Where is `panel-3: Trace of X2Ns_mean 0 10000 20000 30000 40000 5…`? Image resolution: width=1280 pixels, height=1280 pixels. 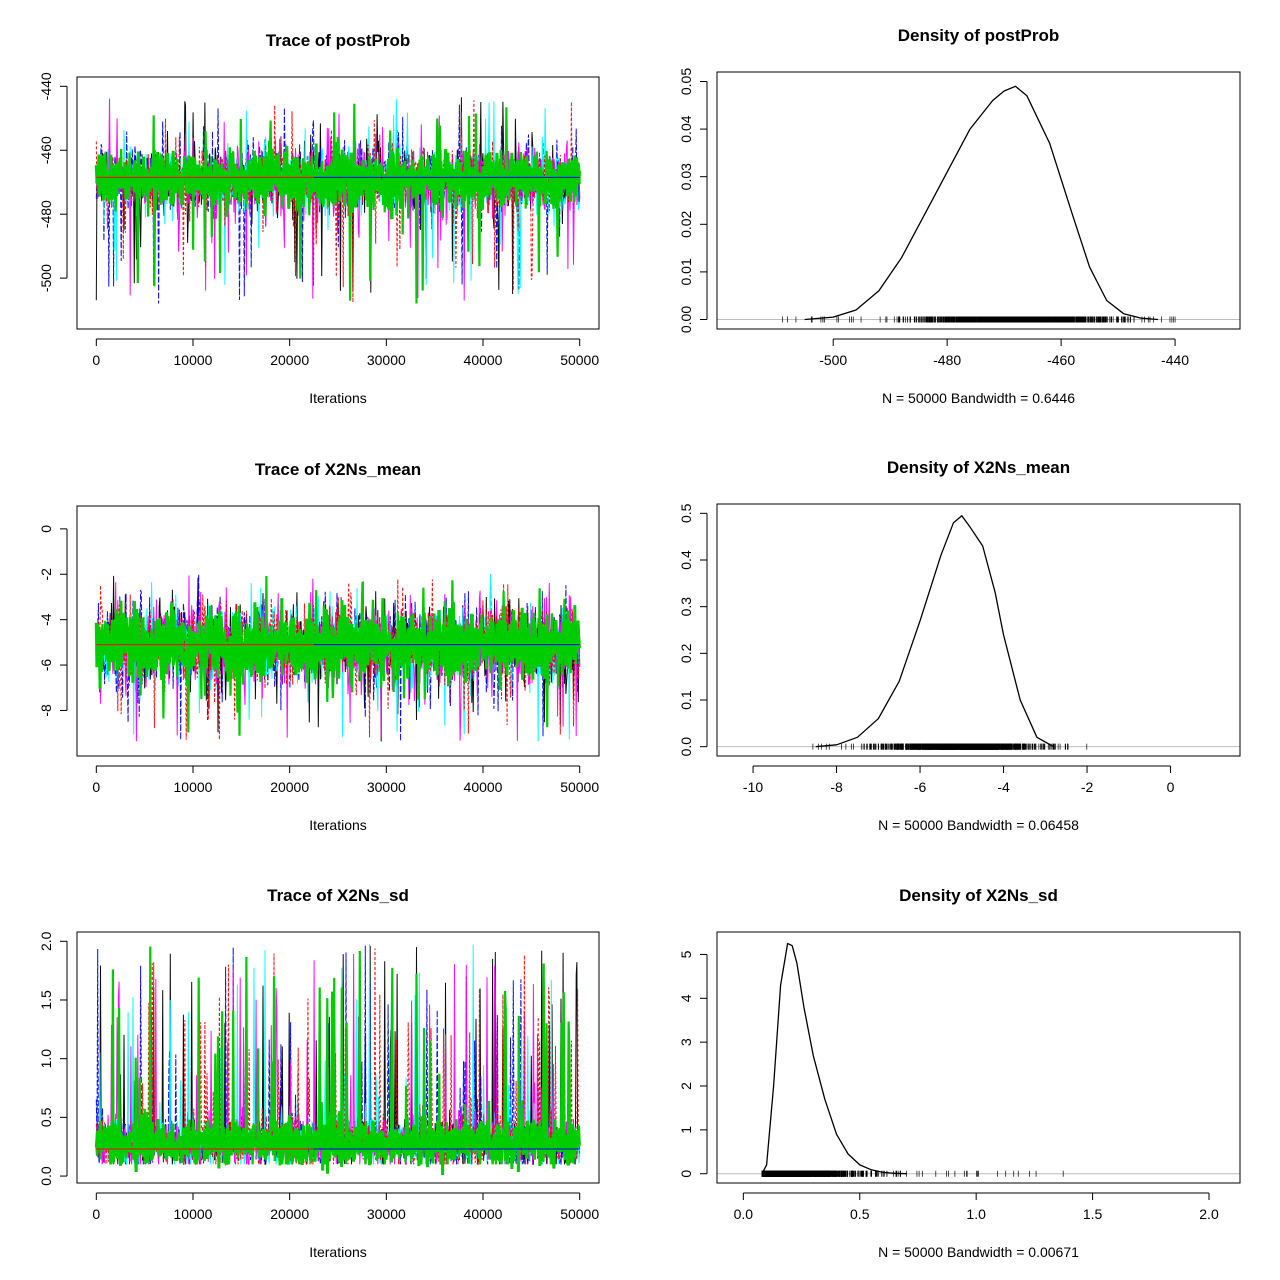
panel-3: Trace of X2Ns_mean 0 10000 20000 30000 40000 5… is located at coordinates (319, 646).